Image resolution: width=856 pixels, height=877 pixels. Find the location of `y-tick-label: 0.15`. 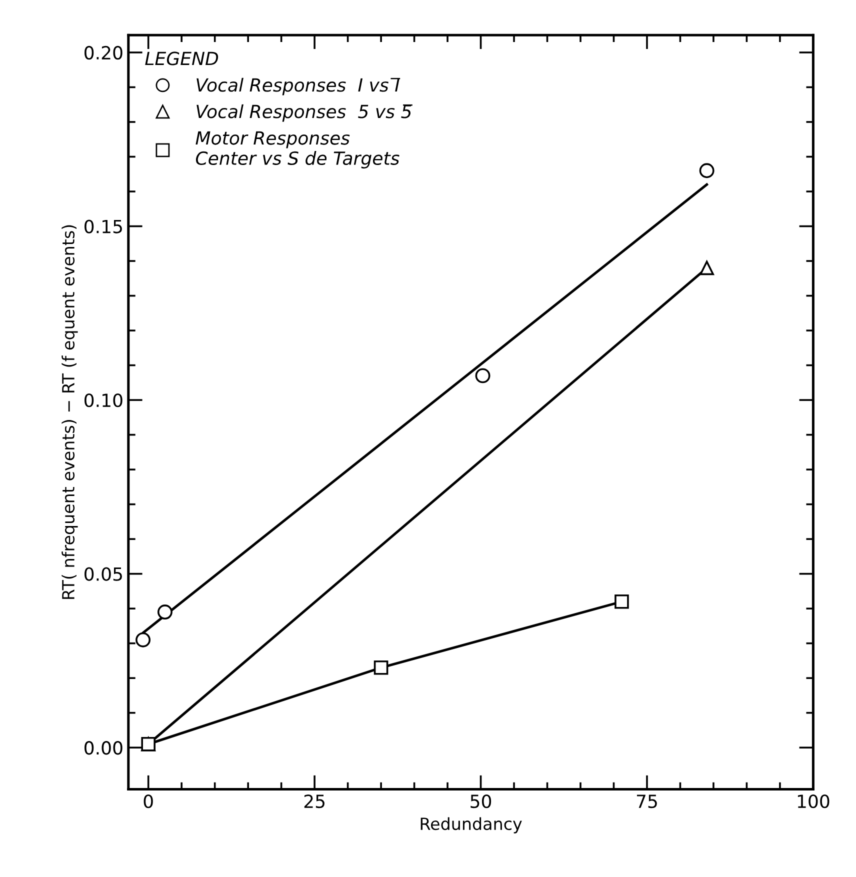

y-tick-label: 0.15 is located at coordinates (103, 227).